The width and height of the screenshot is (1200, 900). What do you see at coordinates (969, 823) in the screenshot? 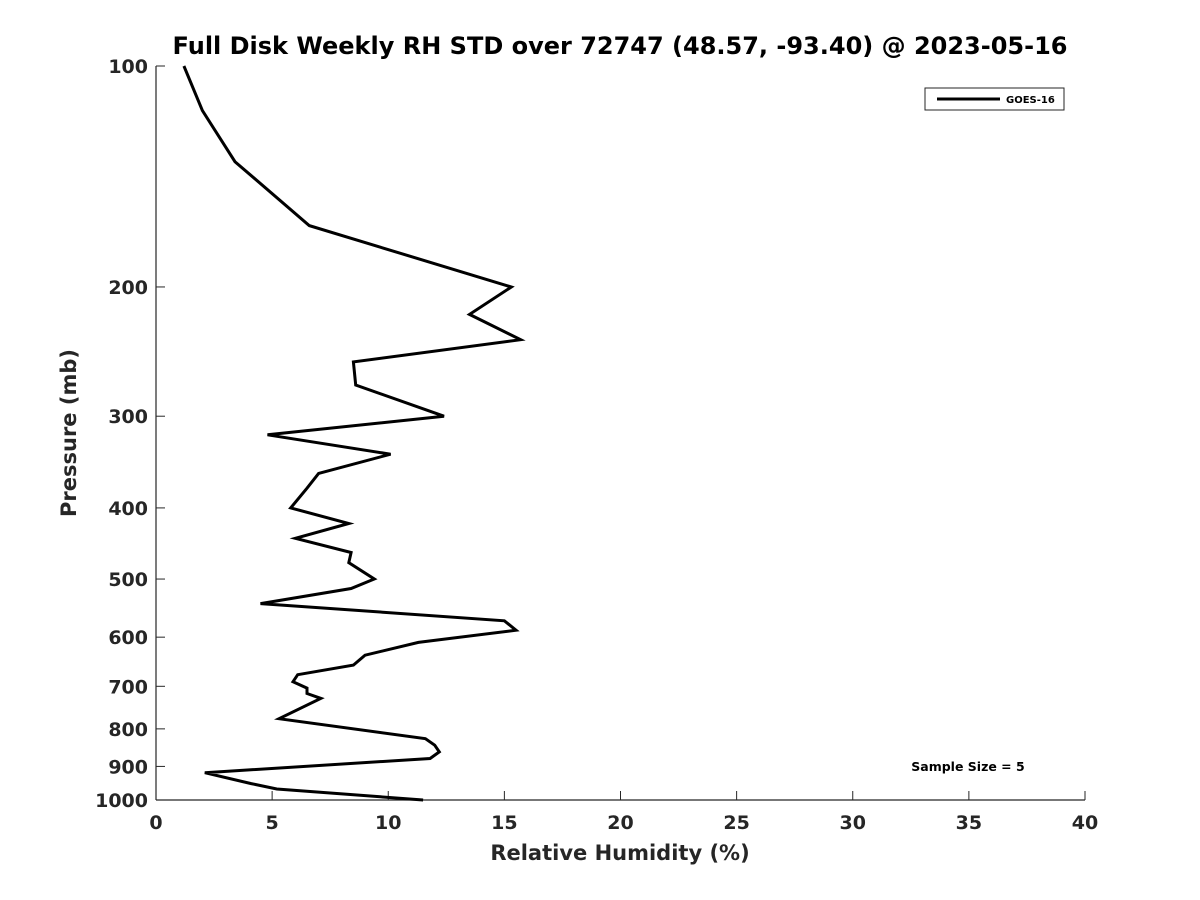
I see `x-tick-label: 35` at bounding box center [969, 823].